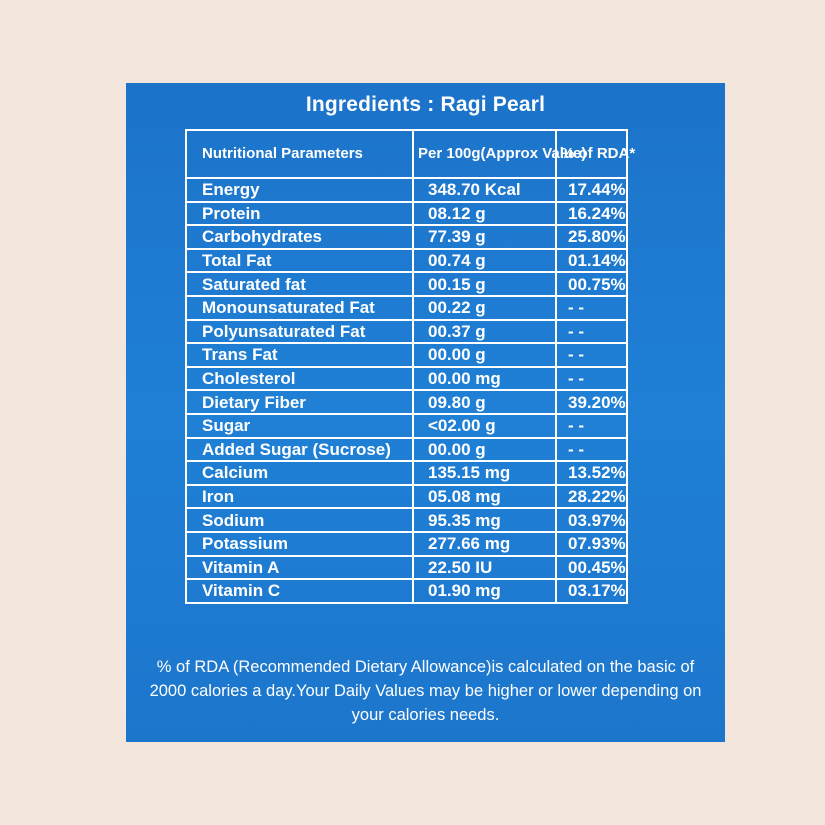  What do you see at coordinates (484, 260) in the screenshot?
I see `amount-cell: 00.74 g` at bounding box center [484, 260].